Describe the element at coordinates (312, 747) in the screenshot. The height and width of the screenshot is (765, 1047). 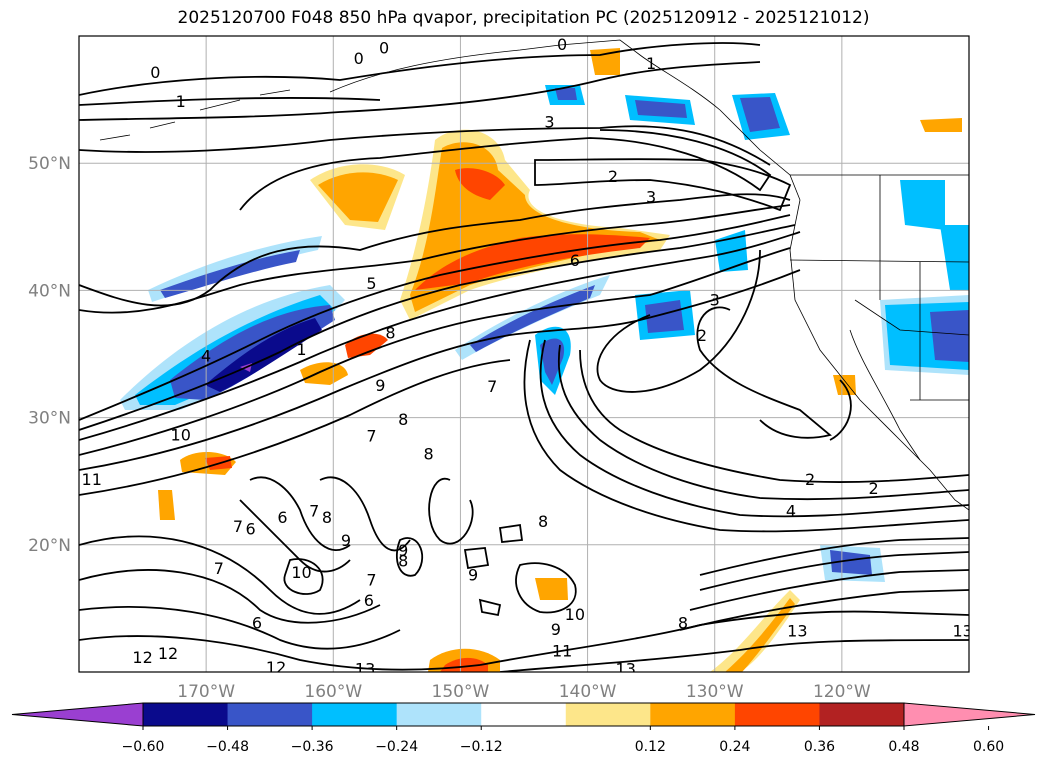
I see `colorbar-tick-label: −0.36` at that location.